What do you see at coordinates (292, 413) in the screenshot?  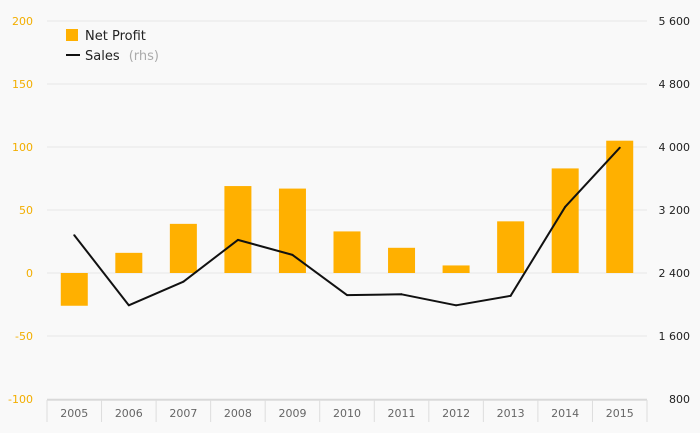 I see `x-tick-label: 2009` at bounding box center [292, 413].